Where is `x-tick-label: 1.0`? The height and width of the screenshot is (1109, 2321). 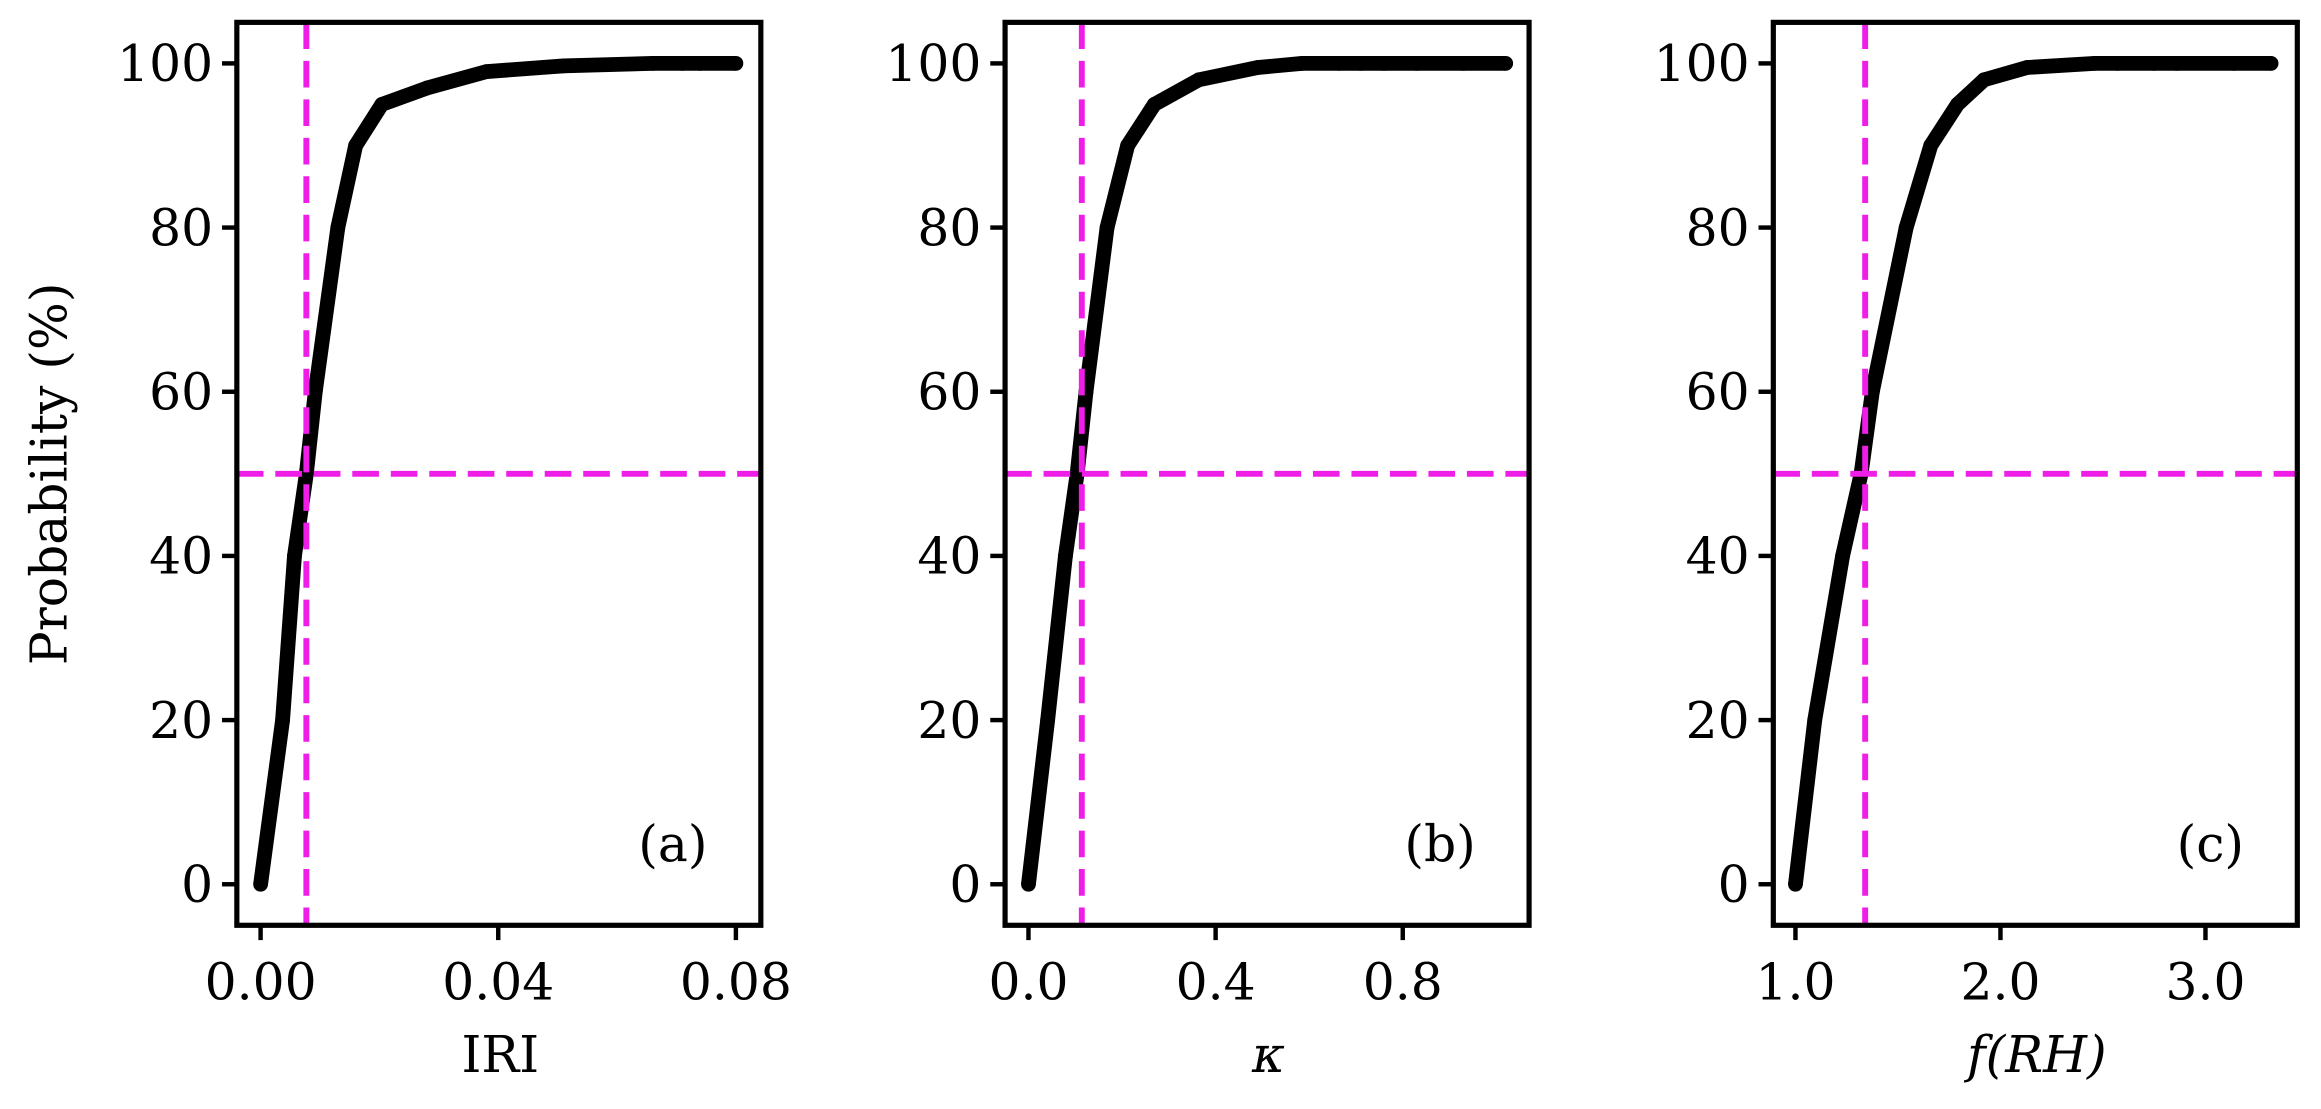 x-tick-label: 1.0 is located at coordinates (1795, 981).